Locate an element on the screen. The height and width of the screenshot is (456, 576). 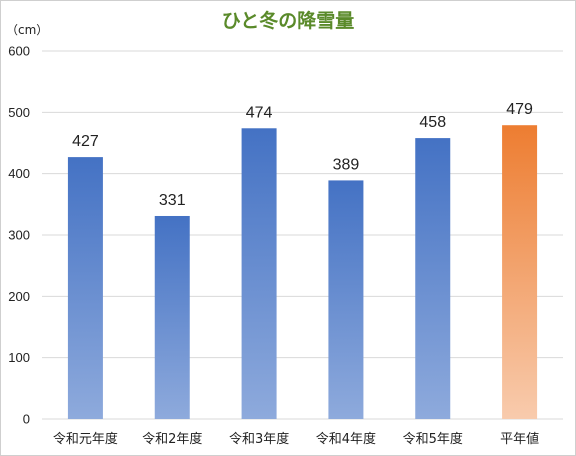
x-category-label: 令和5年度 is located at coordinates (433, 439).